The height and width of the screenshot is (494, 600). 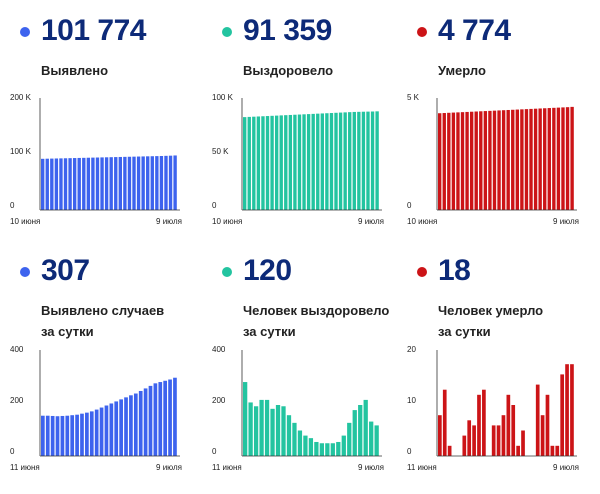 What do you see at coordinates (96, 408) in the screenshot?
I see `daily-confirmed-chart: 0 200 400 11 июня 9 июля` at bounding box center [96, 408].